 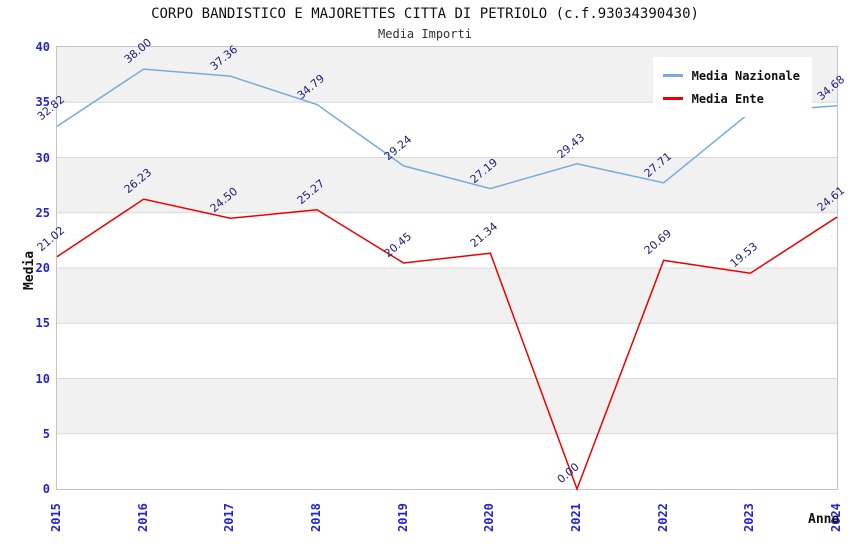 What do you see at coordinates (402, 517) in the screenshot?
I see `x-tick-2019: 2019` at bounding box center [402, 517].